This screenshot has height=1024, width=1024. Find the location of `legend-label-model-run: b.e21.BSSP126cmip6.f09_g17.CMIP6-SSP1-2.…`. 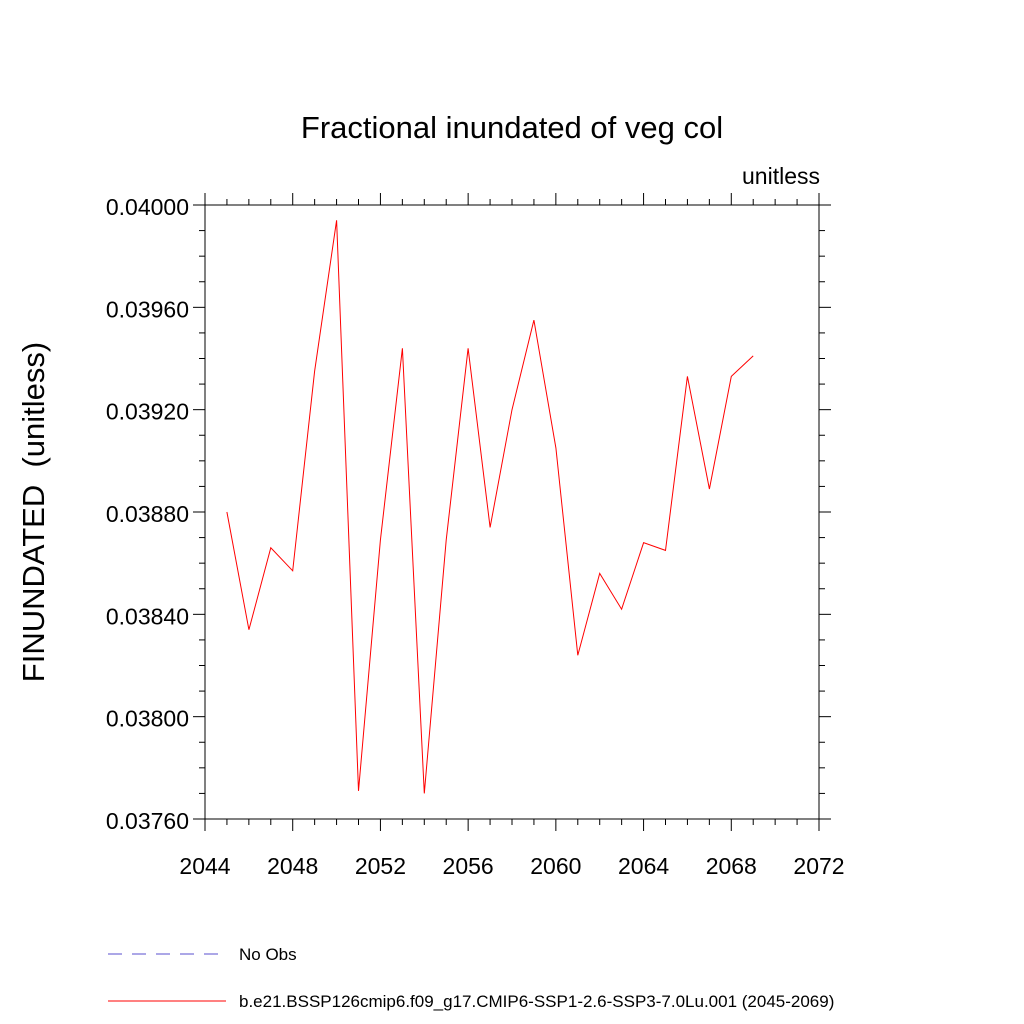

legend-label-model-run: b.e21.BSSP126cmip6.f09_g17.CMIP6-SSP1-2.… is located at coordinates (536, 1001).